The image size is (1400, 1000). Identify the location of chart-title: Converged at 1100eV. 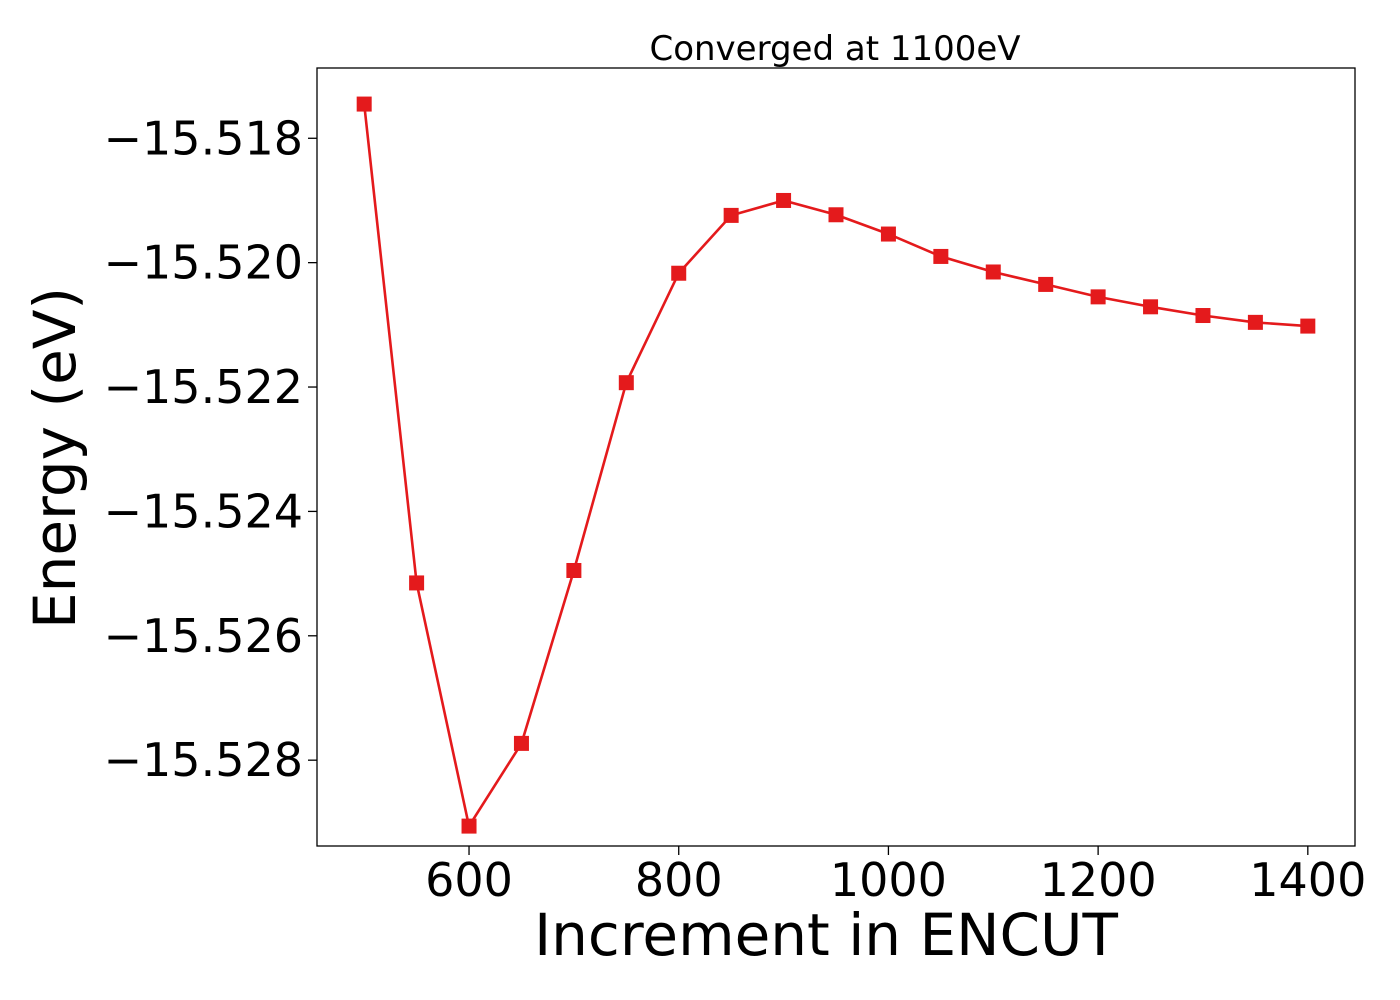
(834, 49).